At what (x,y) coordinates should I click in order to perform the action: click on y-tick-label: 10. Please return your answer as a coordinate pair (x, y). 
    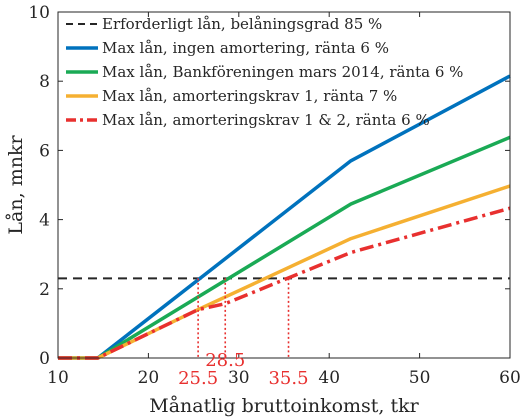
    Looking at the image, I should click on (39, 13).